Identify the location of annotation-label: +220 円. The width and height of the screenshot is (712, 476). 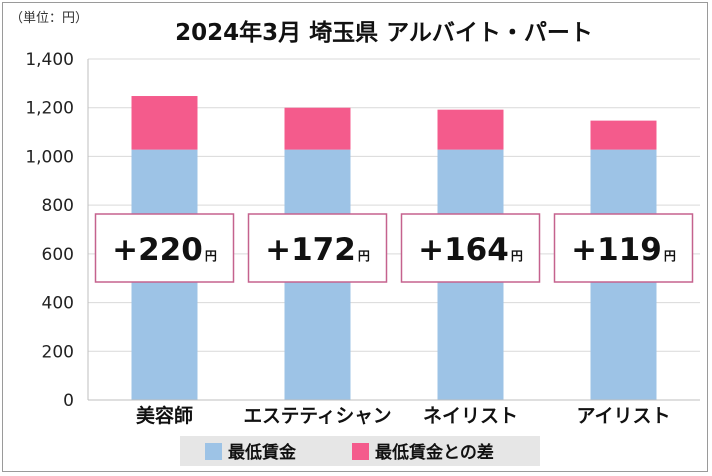
(164, 250).